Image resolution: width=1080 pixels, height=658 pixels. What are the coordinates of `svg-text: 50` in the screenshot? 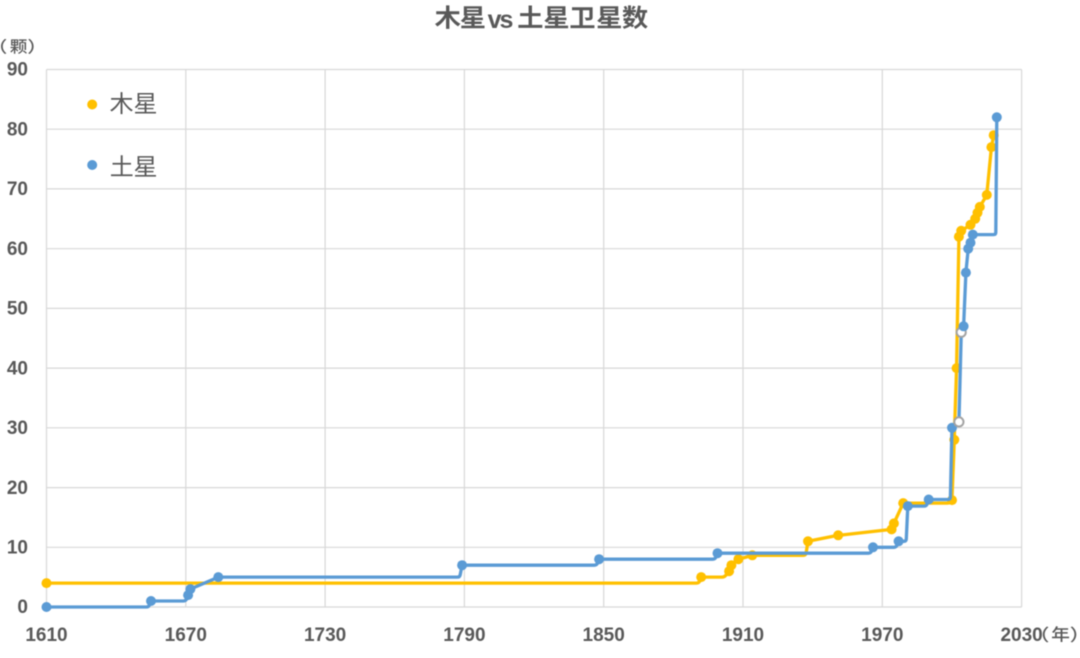 It's located at (17, 309).